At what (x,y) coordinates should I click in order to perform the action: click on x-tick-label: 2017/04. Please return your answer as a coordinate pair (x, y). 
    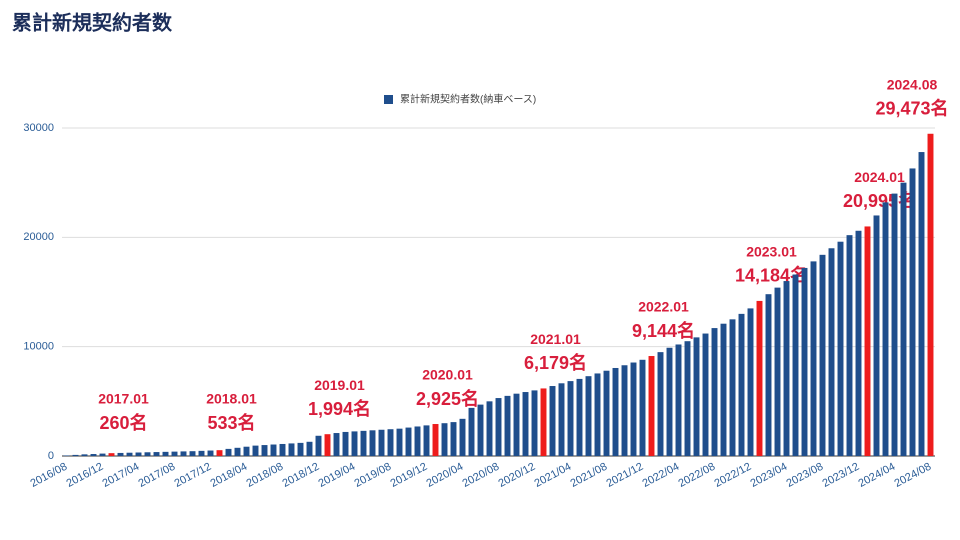
    Looking at the image, I should click on (121, 475).